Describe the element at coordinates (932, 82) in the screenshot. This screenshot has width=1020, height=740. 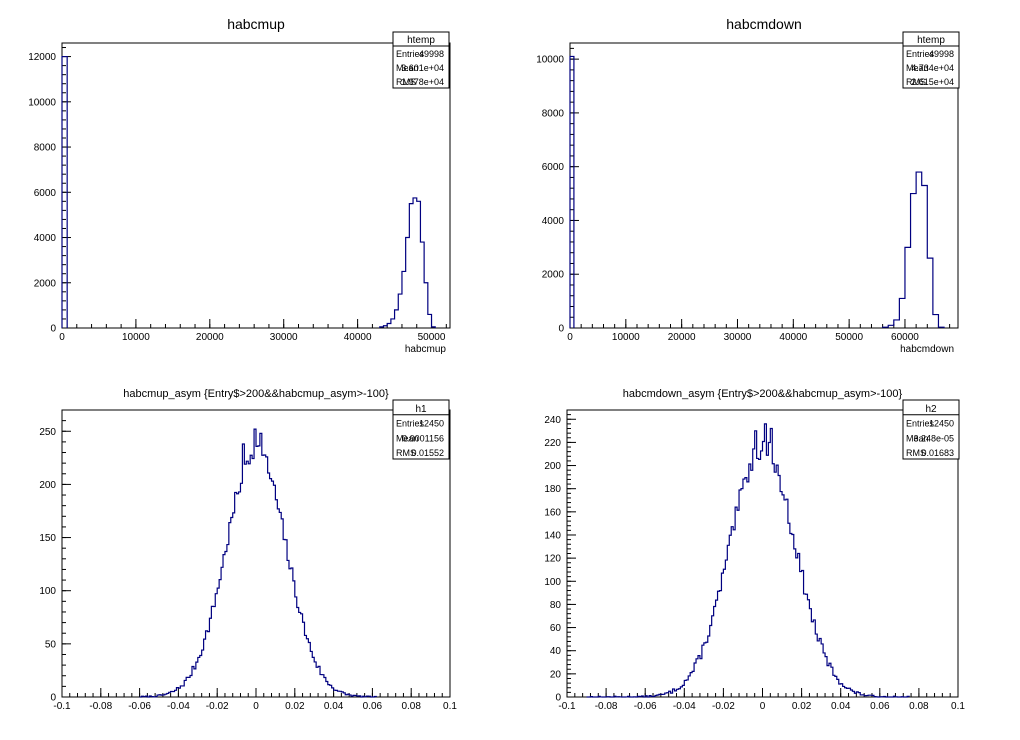
I see `stats-value: 2.615e+04` at that location.